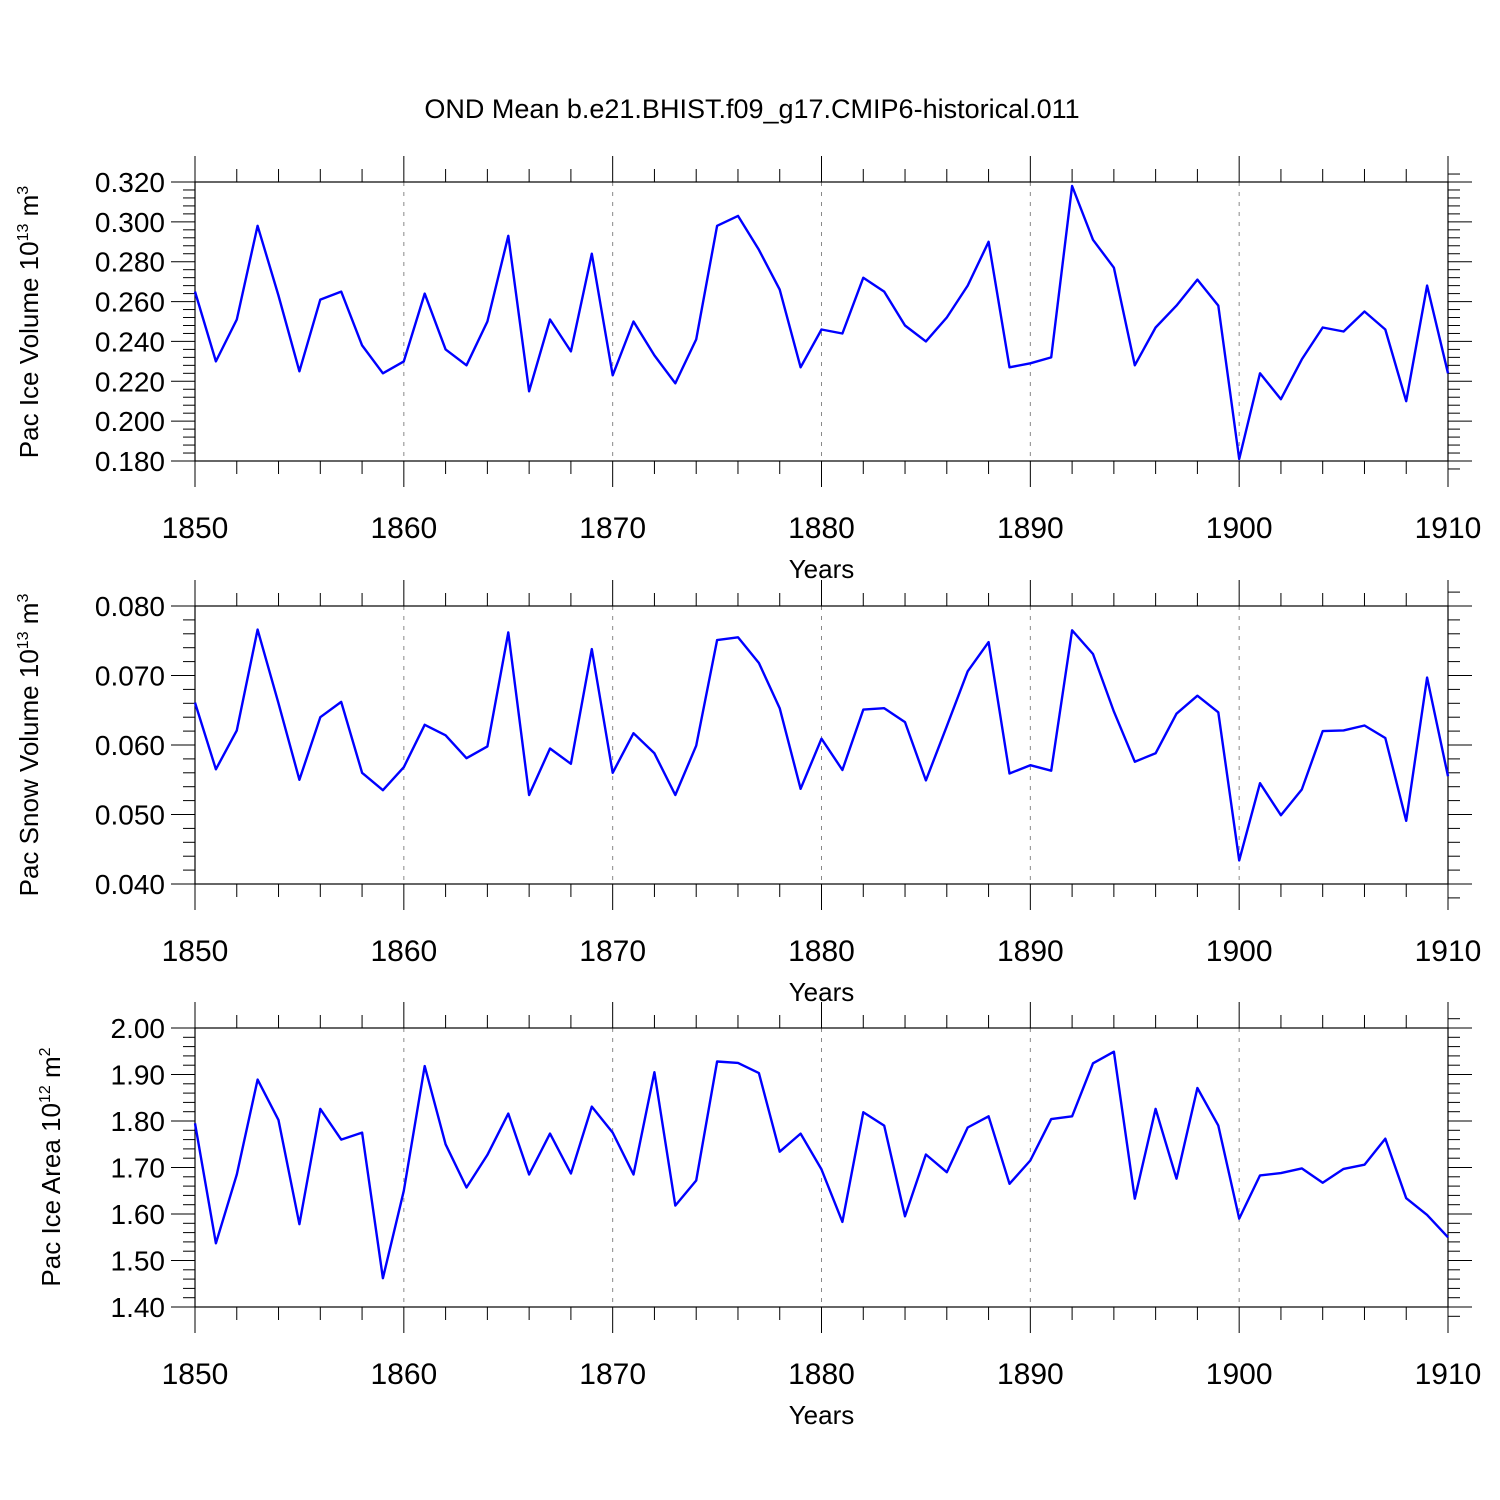 The width and height of the screenshot is (1500, 1500). I want to click on ytick-label: 1.80, so click(138, 1121).